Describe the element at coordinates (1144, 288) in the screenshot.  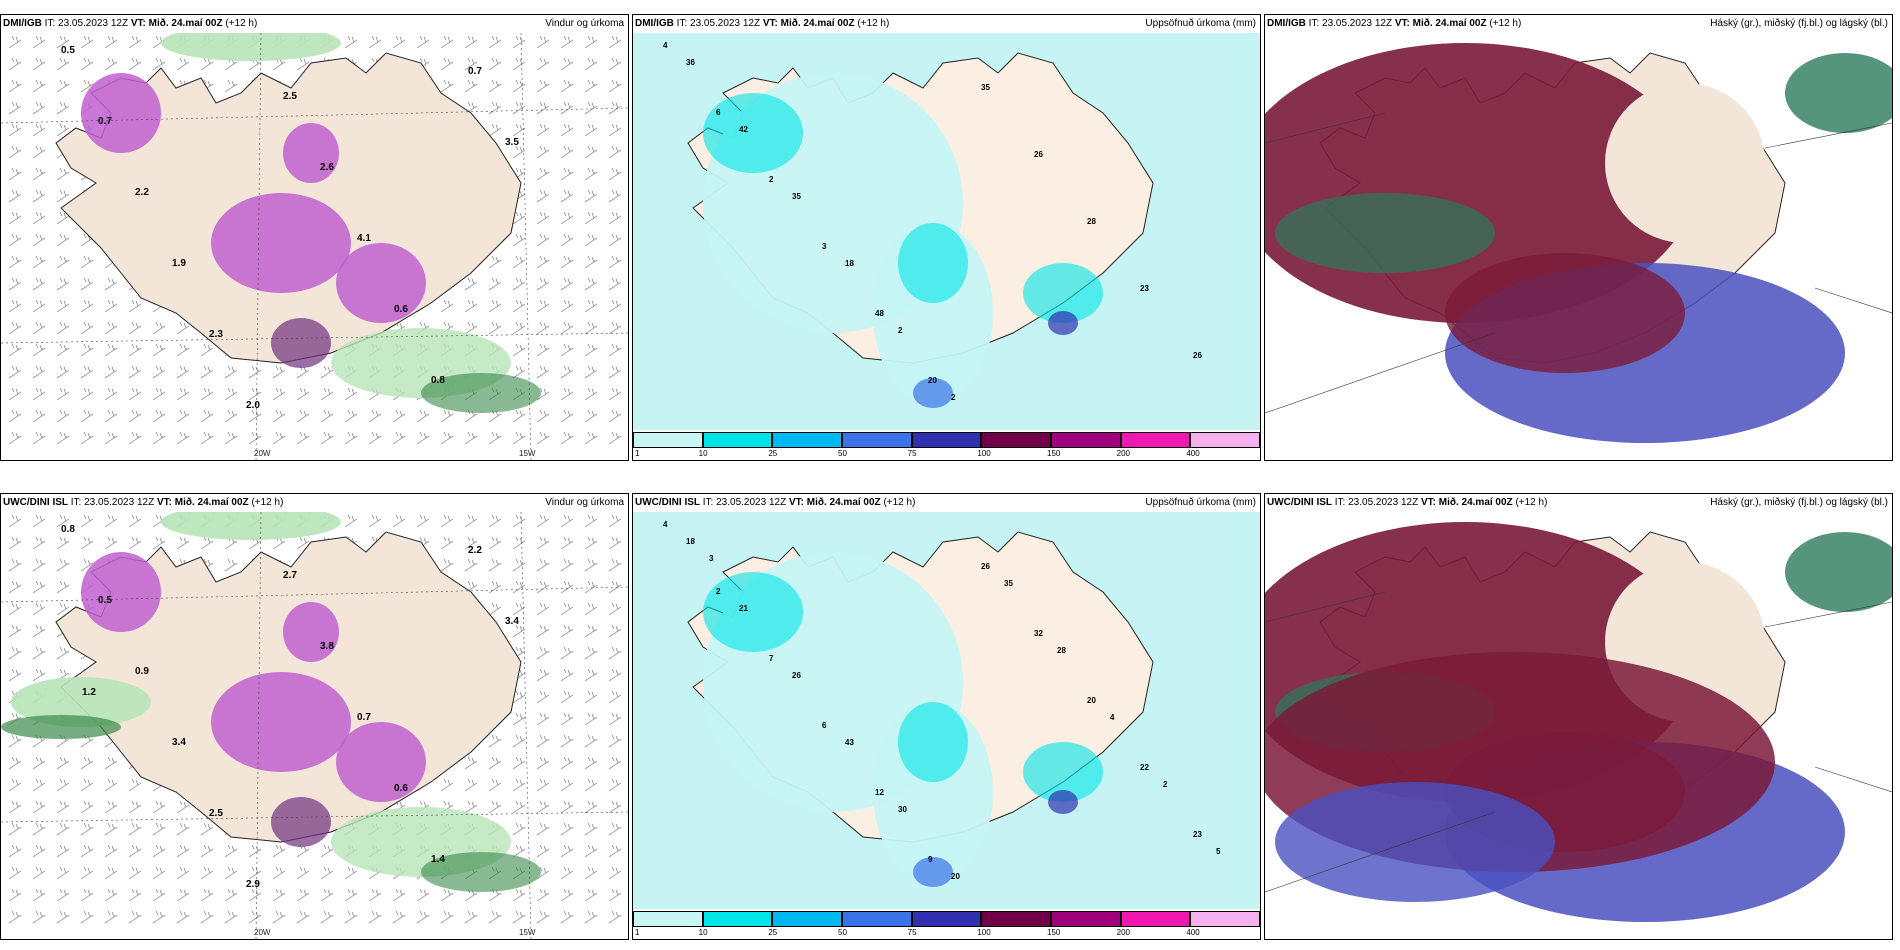
I see `value-label: 23` at that location.